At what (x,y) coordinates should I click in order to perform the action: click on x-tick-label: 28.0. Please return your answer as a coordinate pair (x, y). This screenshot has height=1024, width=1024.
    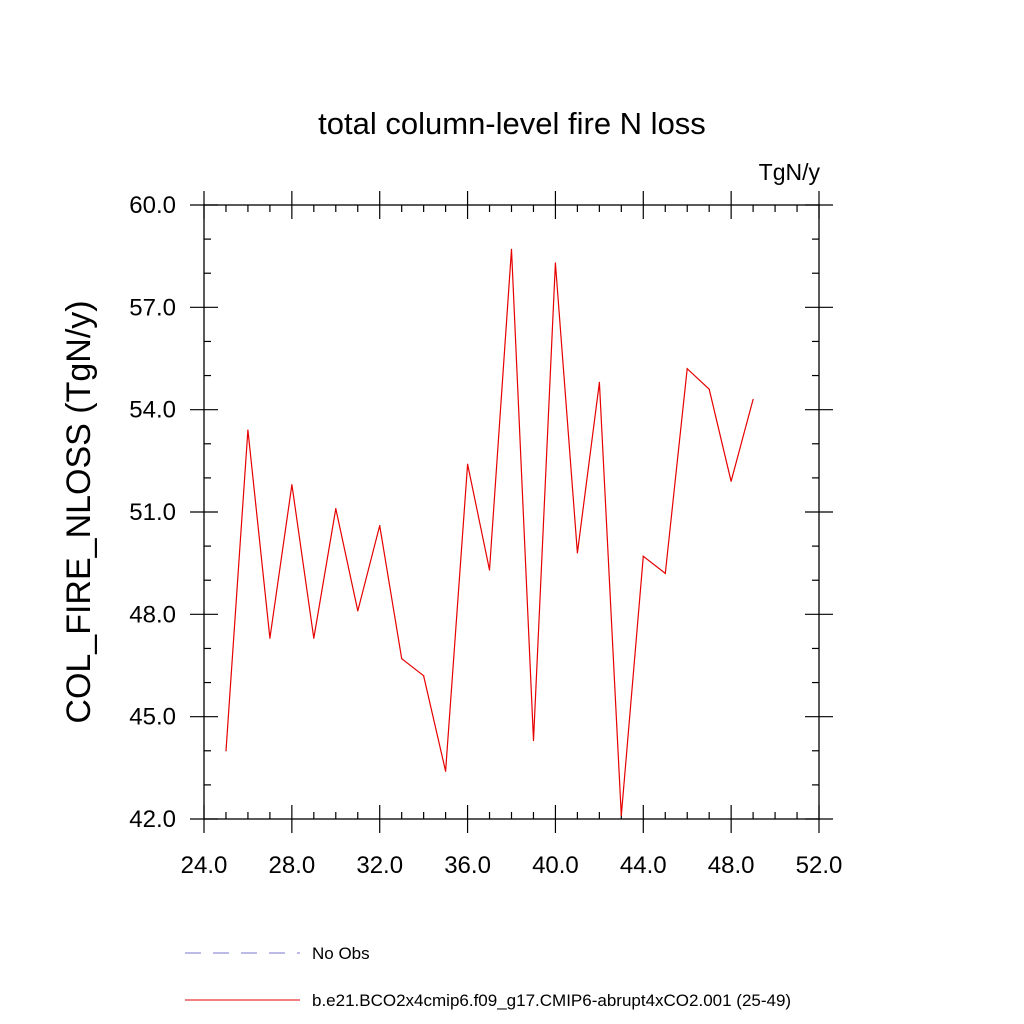
    Looking at the image, I should click on (291, 865).